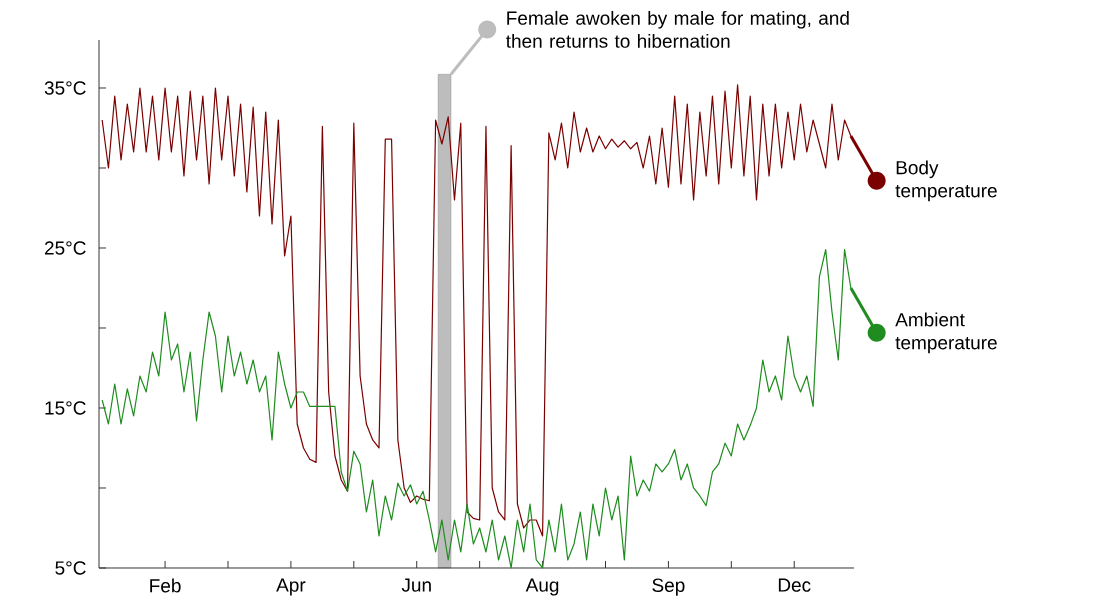 This screenshot has width=1110, height=604. What do you see at coordinates (291, 587) in the screenshot?
I see `x-tick-label: Apr` at bounding box center [291, 587].